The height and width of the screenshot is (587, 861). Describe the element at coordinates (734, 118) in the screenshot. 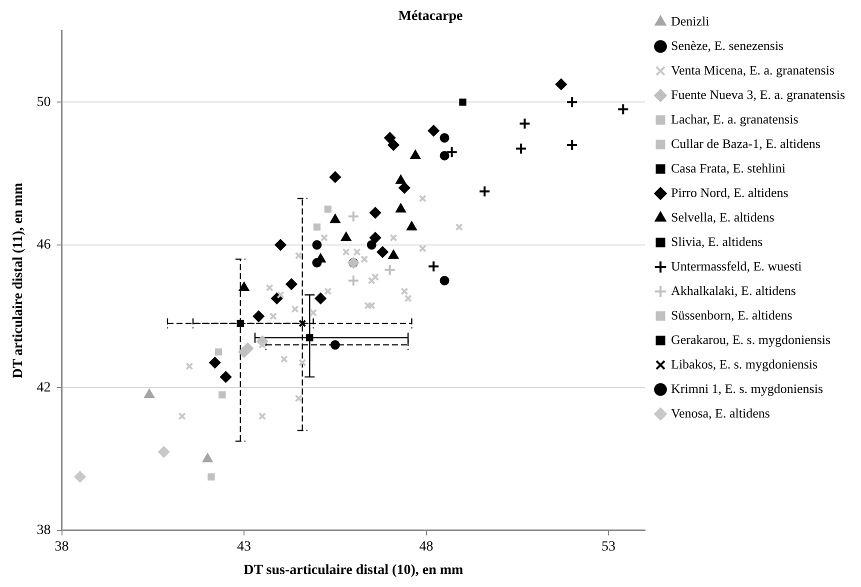

I see `legend-label: Lachar, E. a. granatensis` at that location.